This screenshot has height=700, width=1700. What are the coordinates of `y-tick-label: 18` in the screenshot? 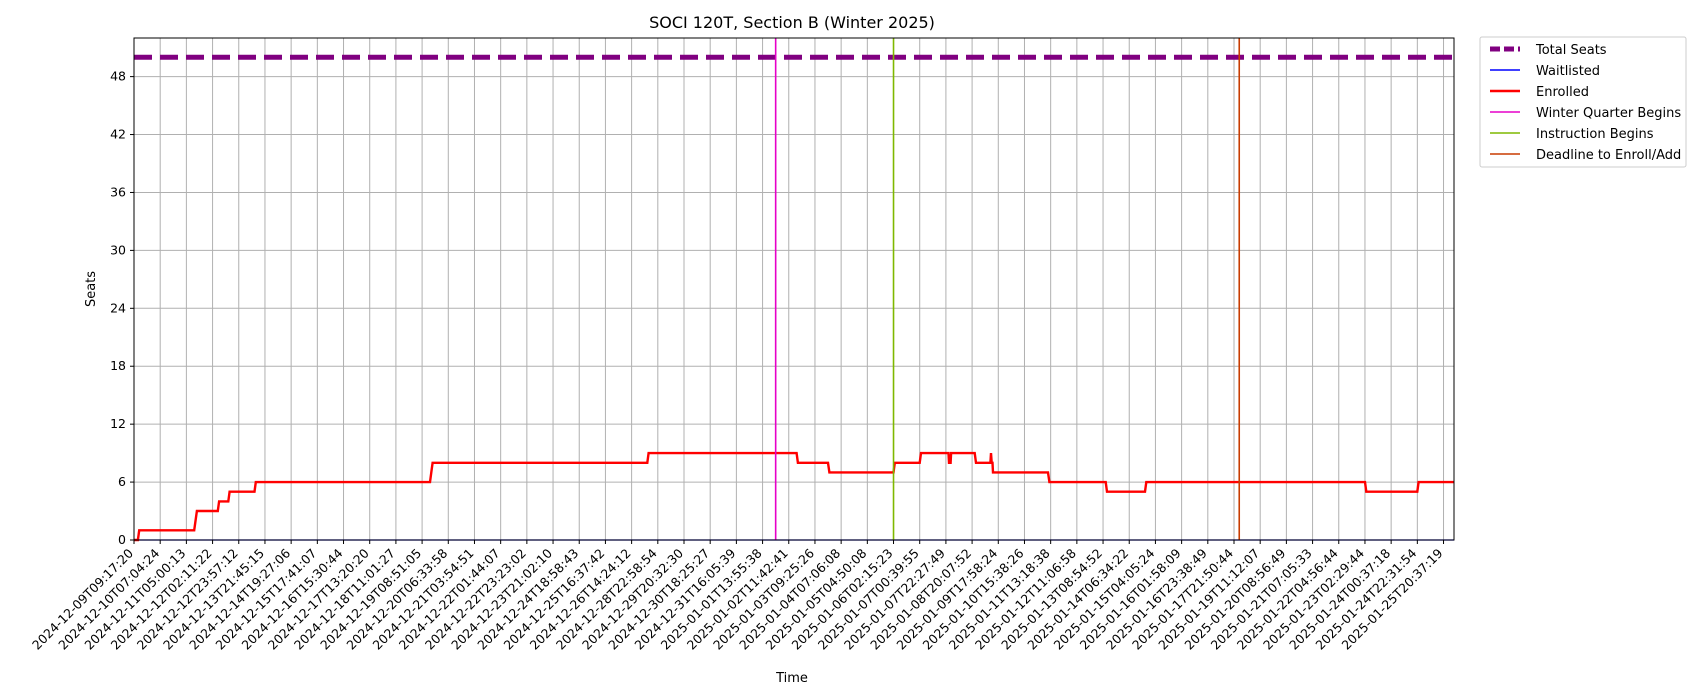 It's located at (118, 365).